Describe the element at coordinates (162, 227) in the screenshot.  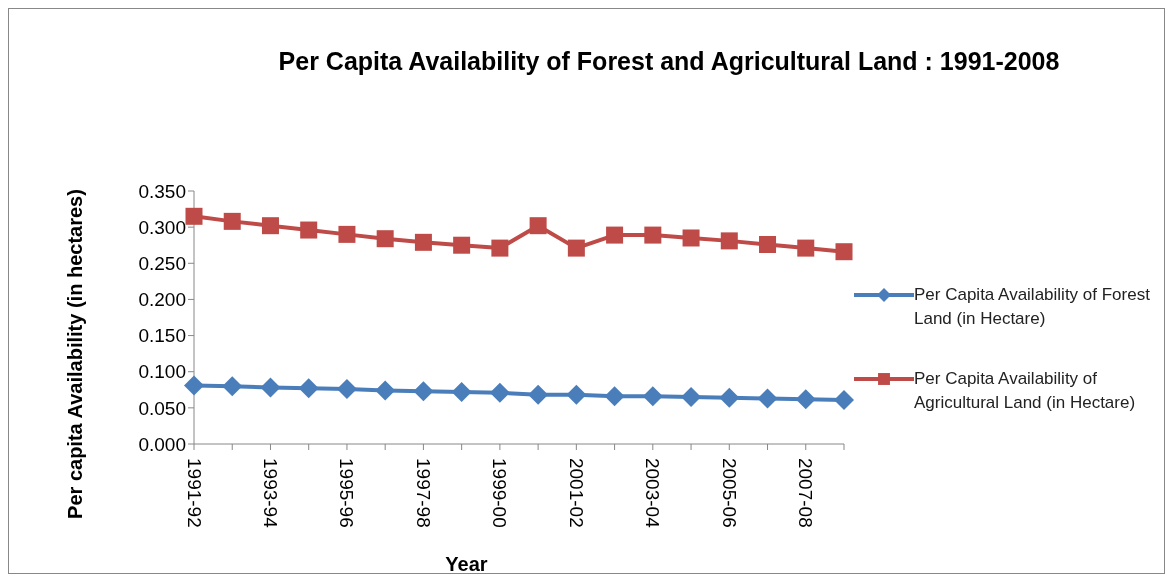
I see `y-tick-label: 0.300` at that location.